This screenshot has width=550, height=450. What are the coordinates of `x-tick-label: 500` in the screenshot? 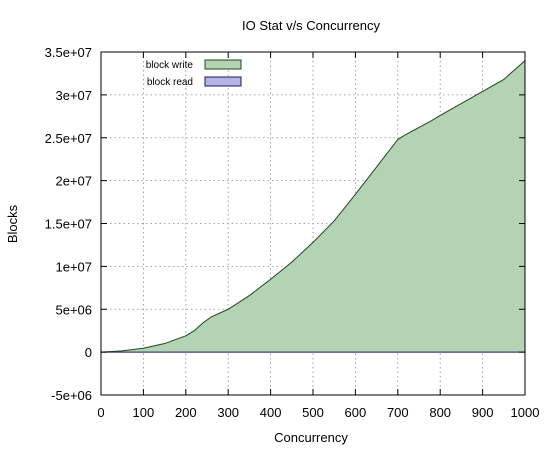 It's located at (313, 412).